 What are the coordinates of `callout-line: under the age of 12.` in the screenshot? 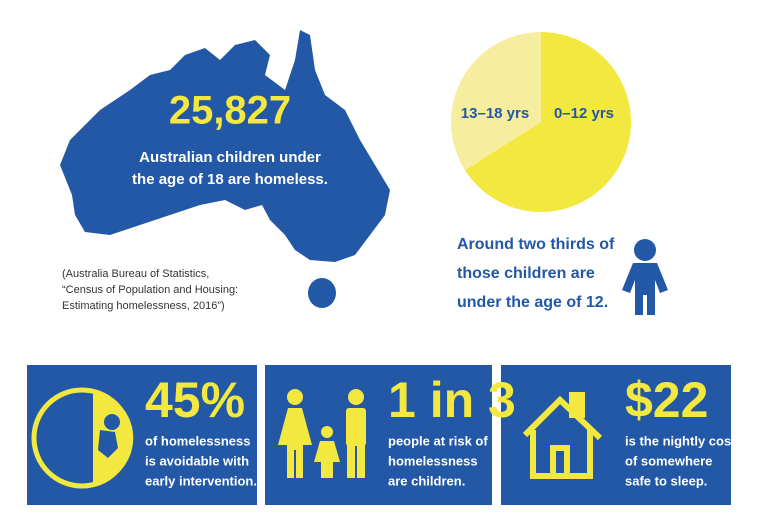 It's located at (532, 302).